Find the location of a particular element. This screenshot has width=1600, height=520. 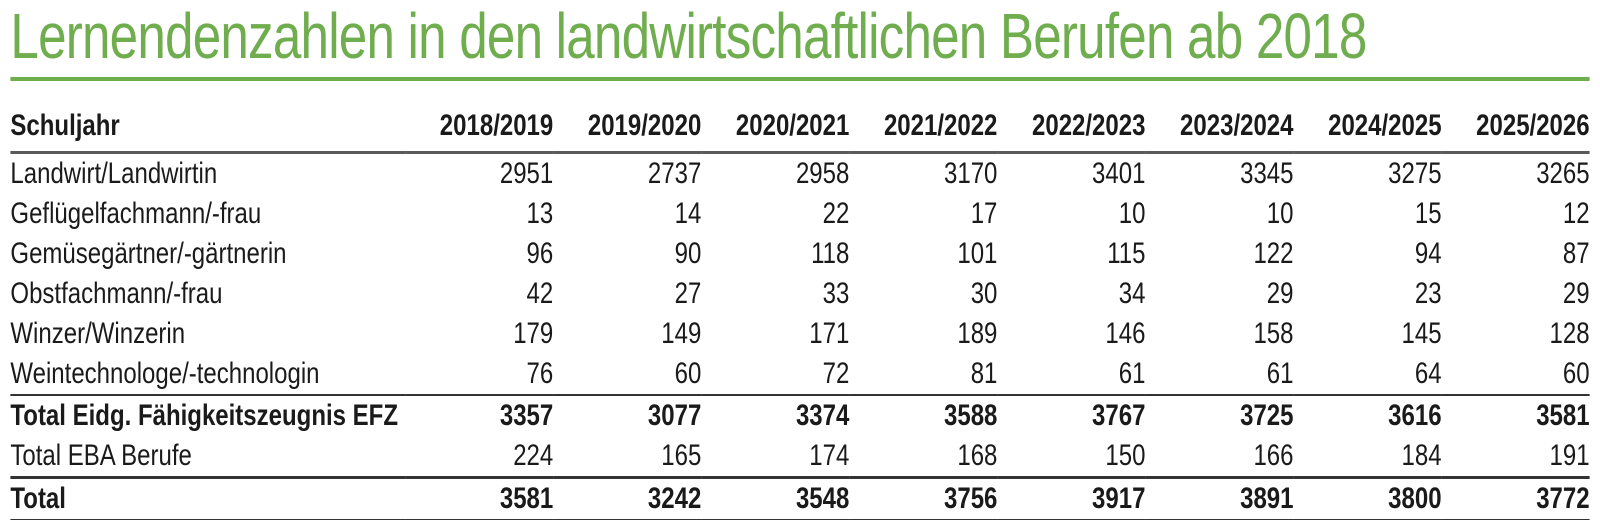

row-value: 115 is located at coordinates (1126, 253).